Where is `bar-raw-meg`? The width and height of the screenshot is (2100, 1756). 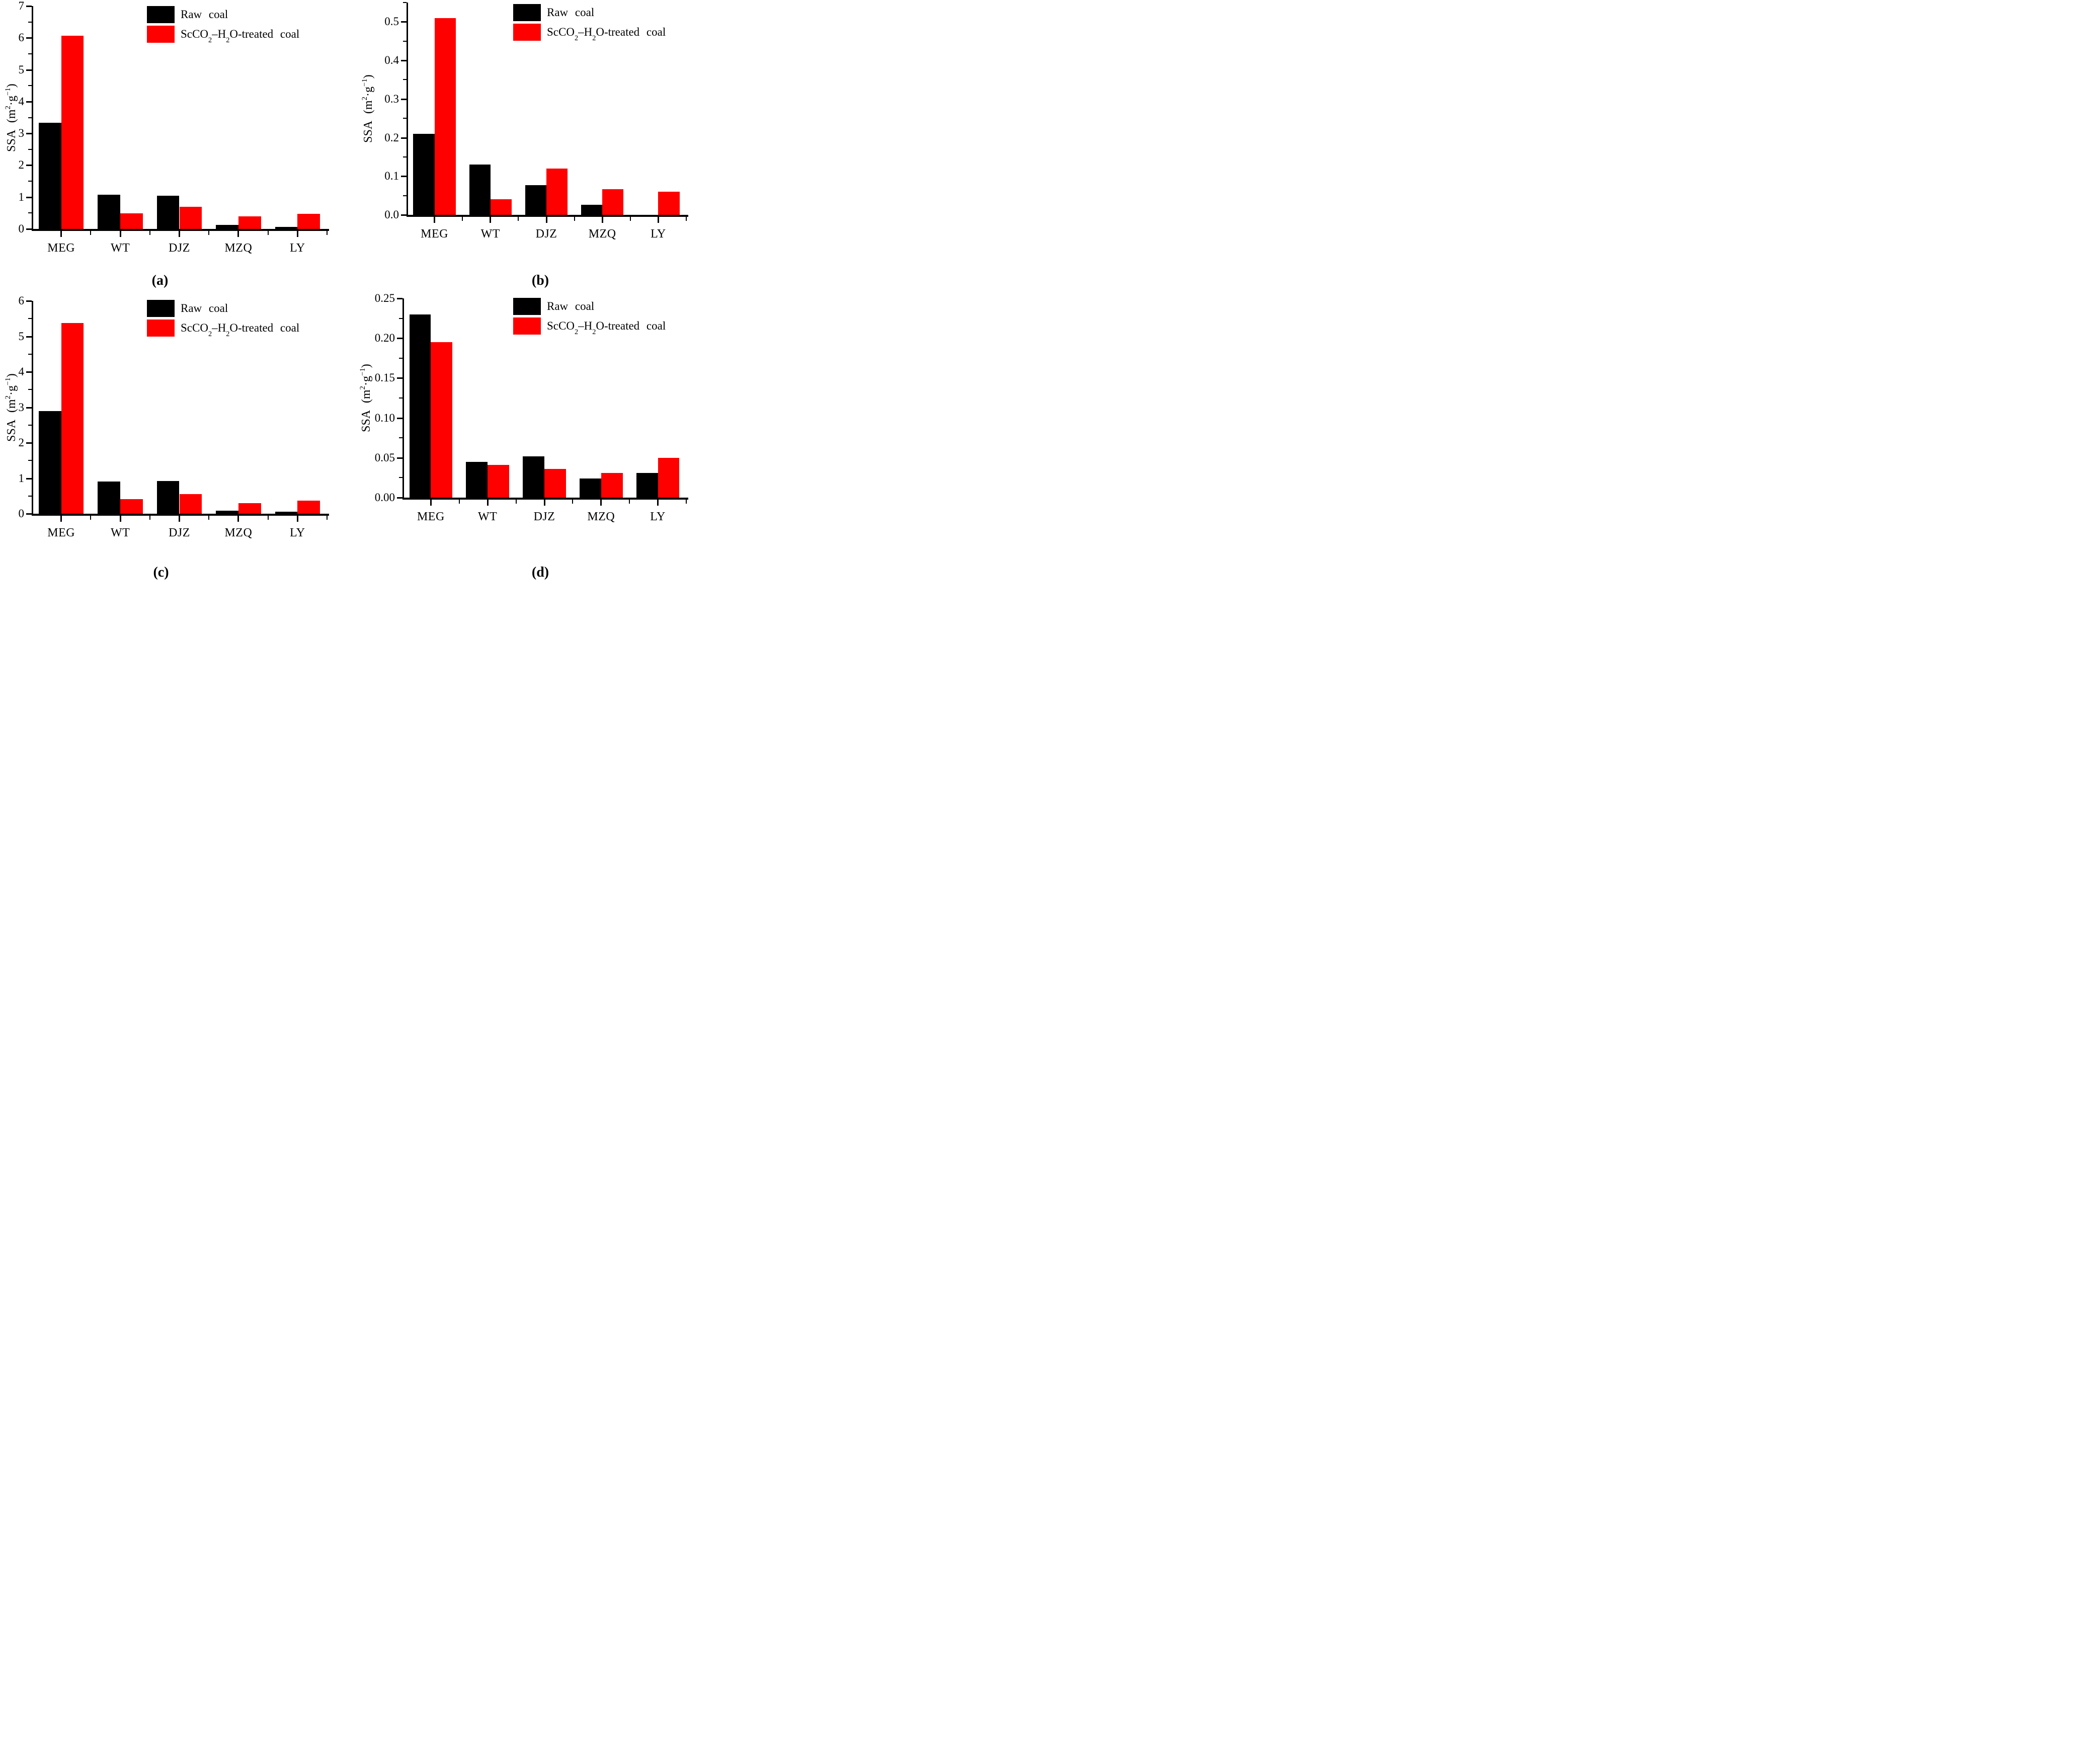 bar-raw-meg is located at coordinates (420, 407).